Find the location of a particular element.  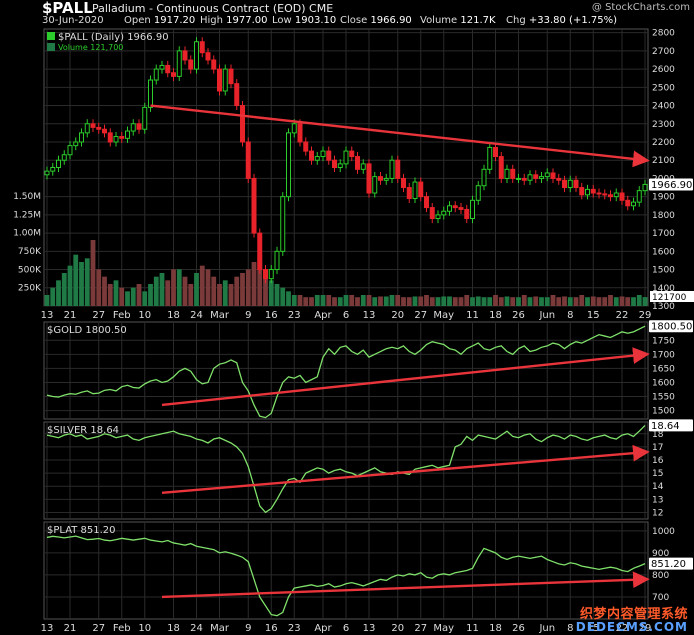

x-tick-label-mid: 13 is located at coordinates (369, 315).